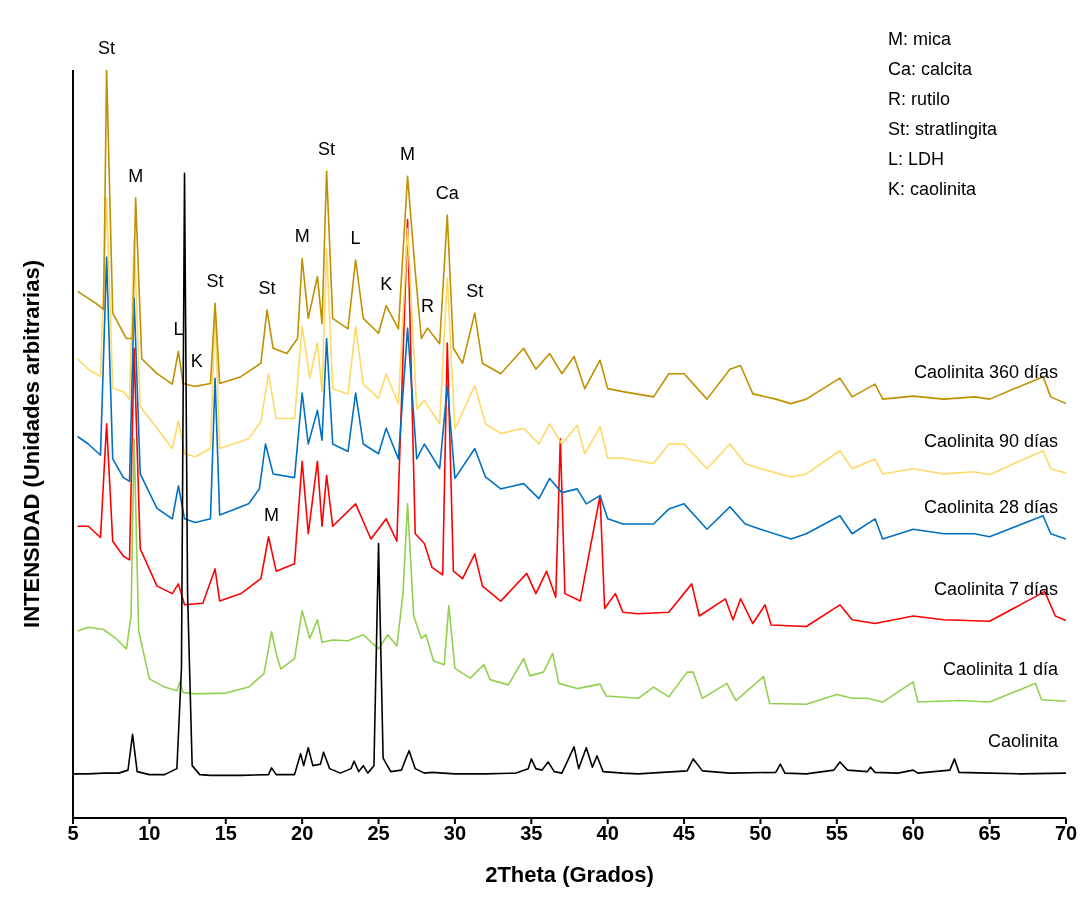 The image size is (1088, 907). What do you see at coordinates (995, 589) in the screenshot?
I see `series-label: Caolinita 7 días` at bounding box center [995, 589].